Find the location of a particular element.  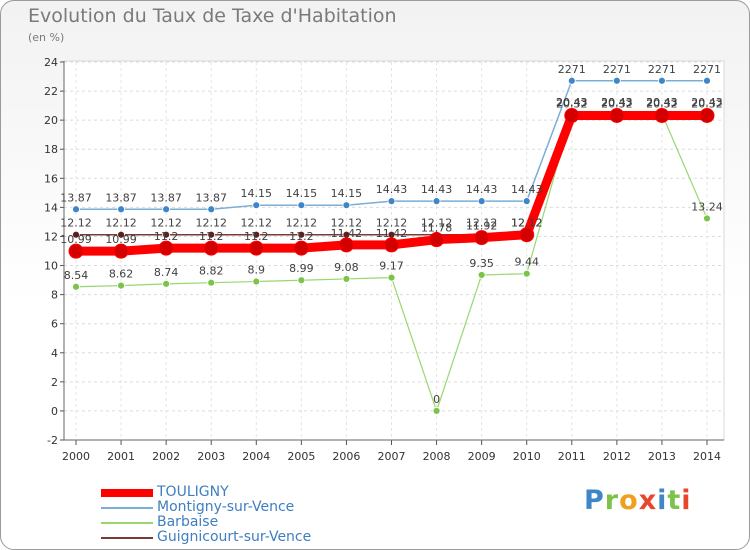

data-label-2: 8.54 is located at coordinates (76, 275).